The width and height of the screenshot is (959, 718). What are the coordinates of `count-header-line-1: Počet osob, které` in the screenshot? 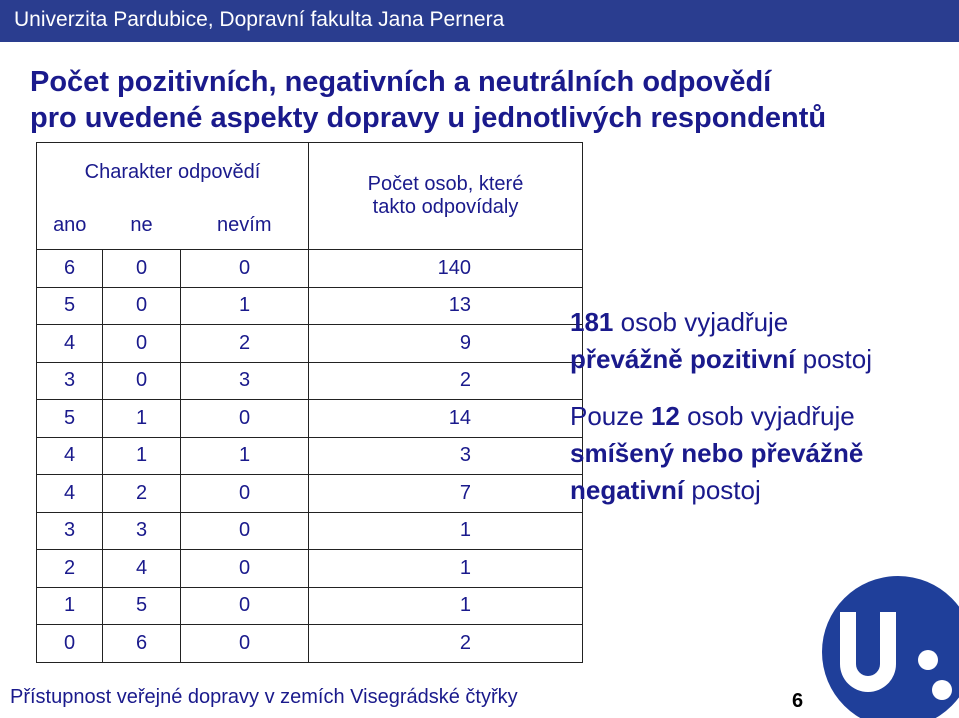 It's located at (445, 184).